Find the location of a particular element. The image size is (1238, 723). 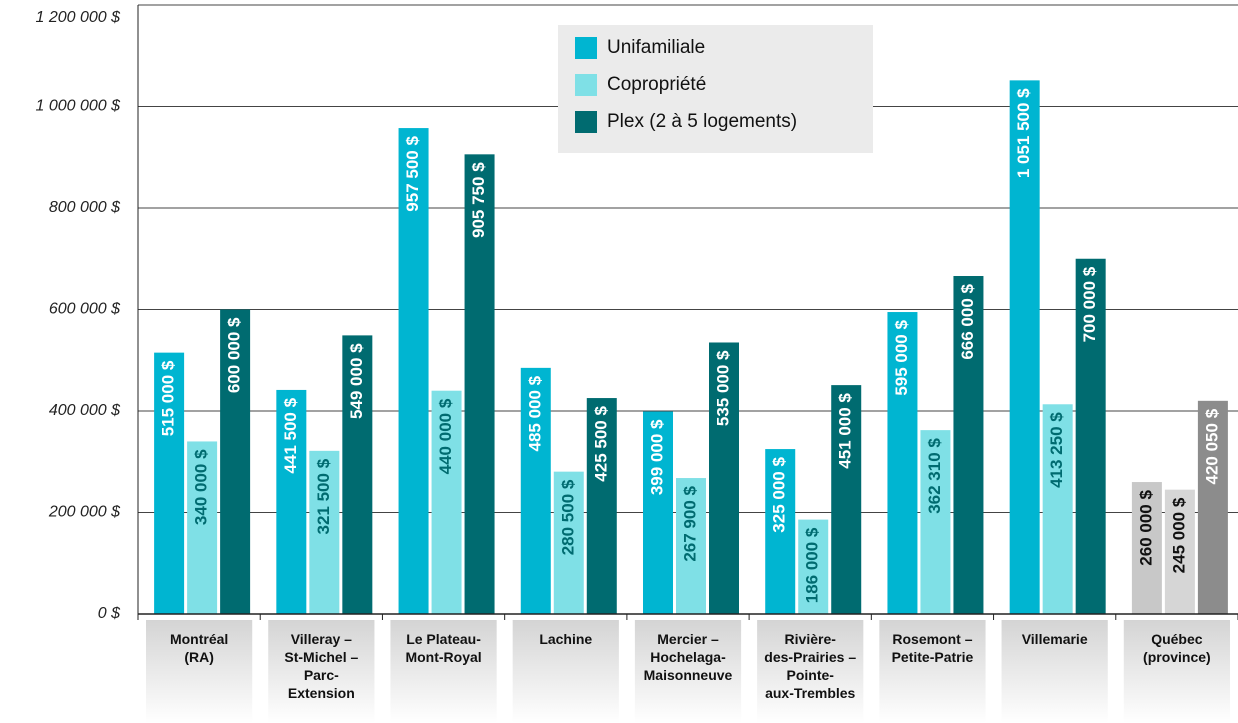

legend-label: Unifamiliale is located at coordinates (656, 47).